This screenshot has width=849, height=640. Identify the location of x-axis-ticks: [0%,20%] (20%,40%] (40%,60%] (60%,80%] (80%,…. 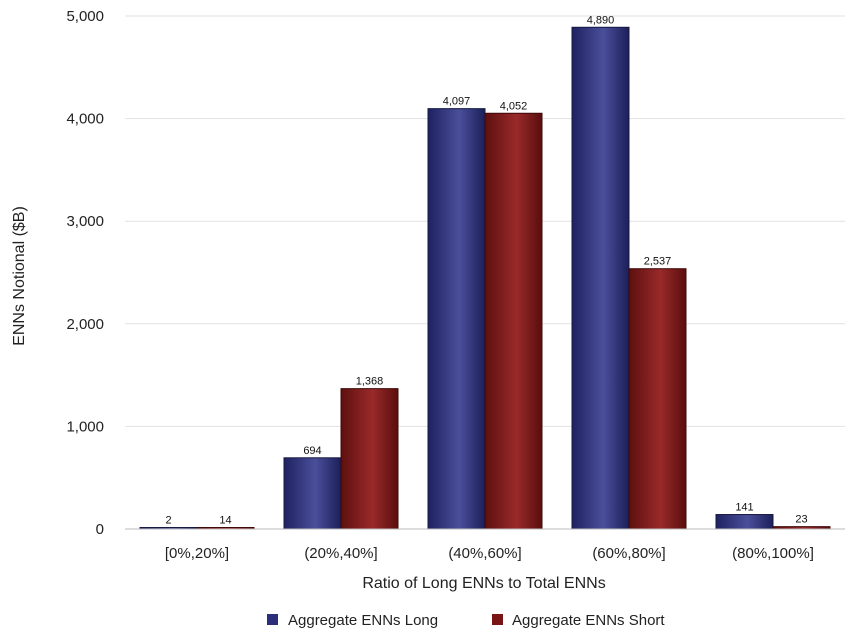
(489, 553).